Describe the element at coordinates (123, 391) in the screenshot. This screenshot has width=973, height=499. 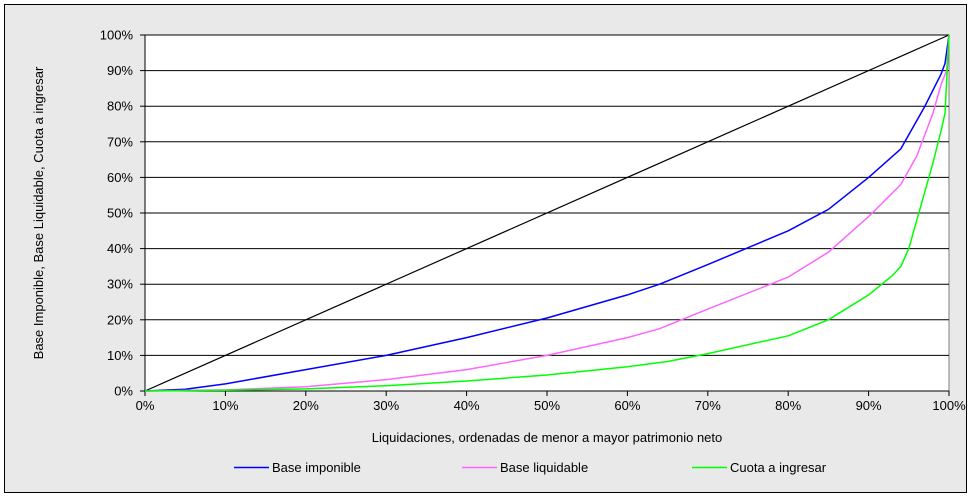
I see `y-tick-label: 0%` at that location.